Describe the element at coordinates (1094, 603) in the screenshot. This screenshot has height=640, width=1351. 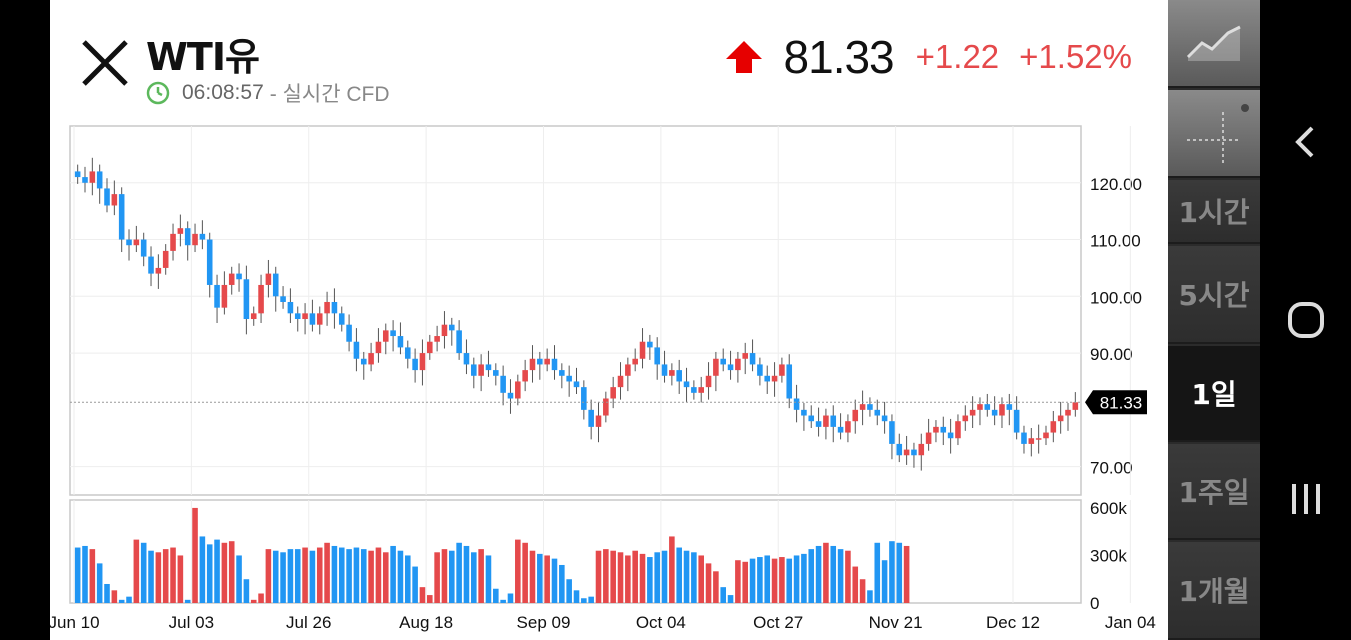
I see `volume-tick-label: 0` at that location.